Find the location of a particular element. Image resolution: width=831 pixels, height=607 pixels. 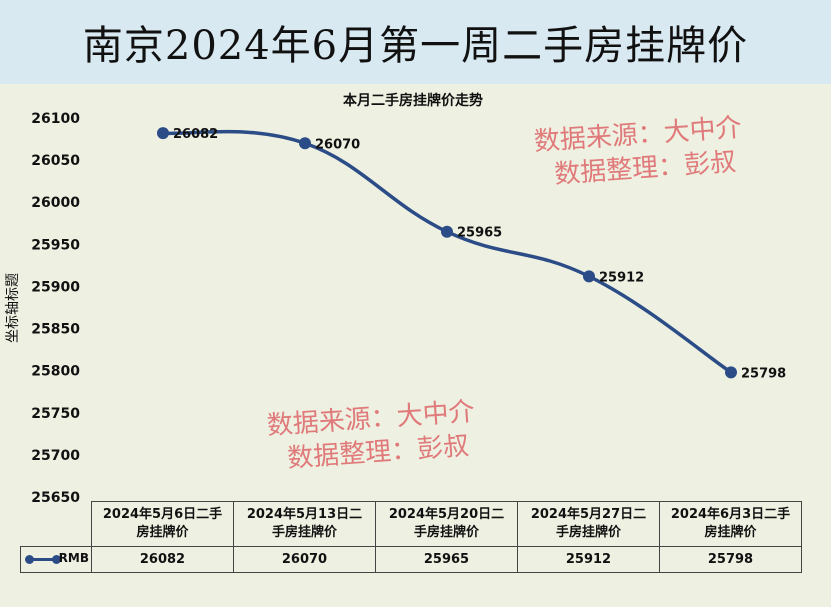

data-table-value: 26070 is located at coordinates (304, 559).